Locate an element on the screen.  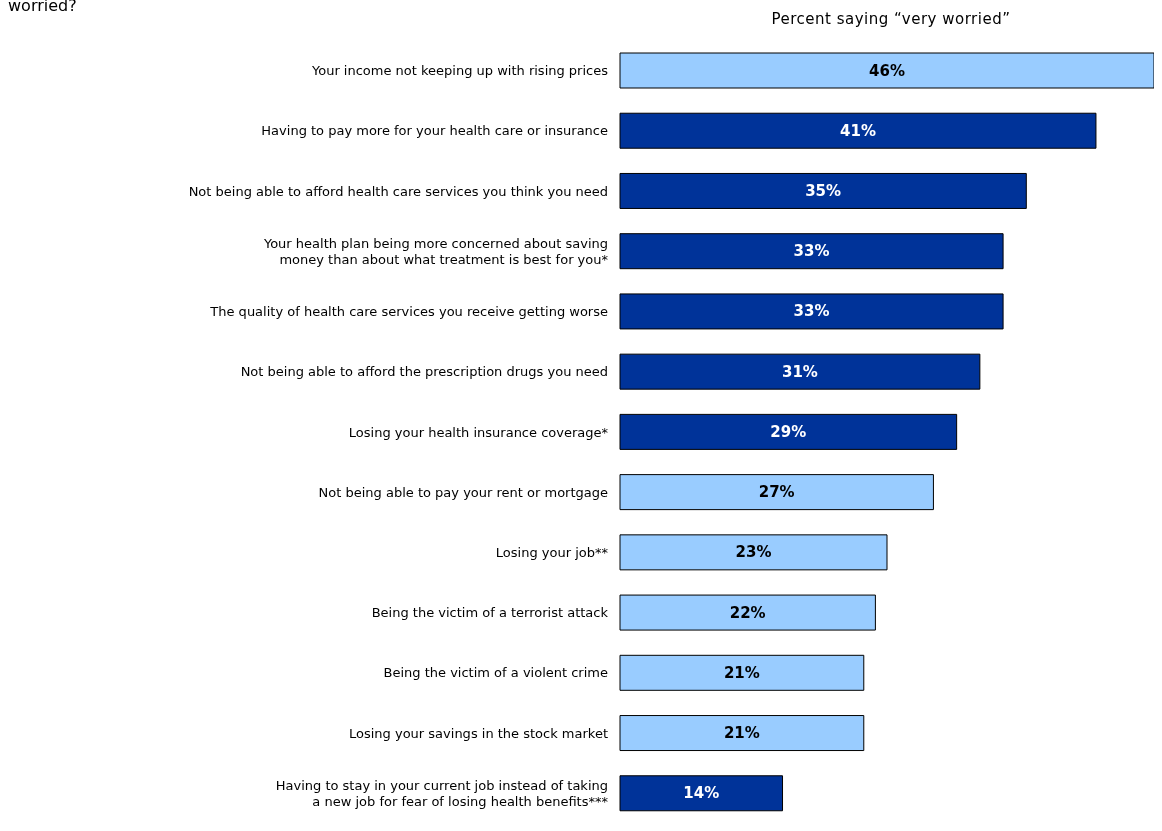
y-tick-label: Not being able to pay your rent or mortgage is located at coordinates (463, 492).